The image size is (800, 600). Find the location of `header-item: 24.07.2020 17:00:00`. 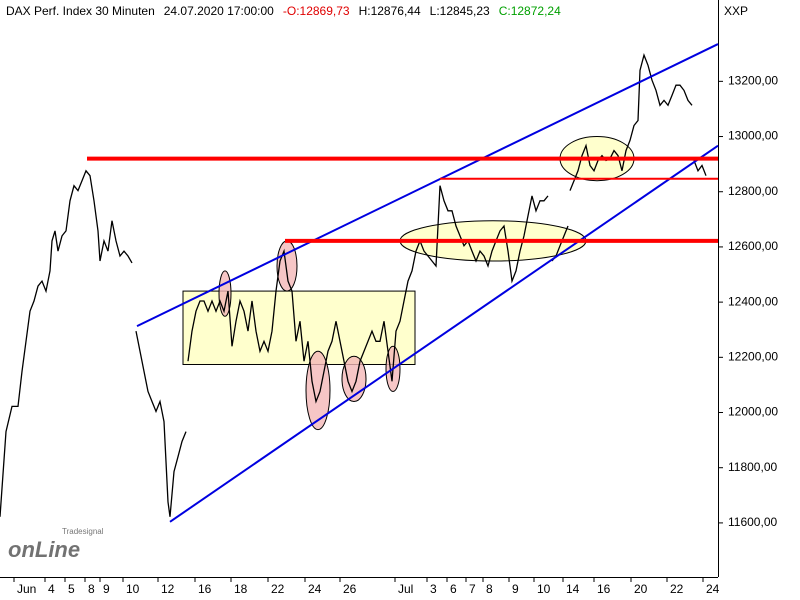

header-item: 24.07.2020 17:00:00 is located at coordinates (219, 11).